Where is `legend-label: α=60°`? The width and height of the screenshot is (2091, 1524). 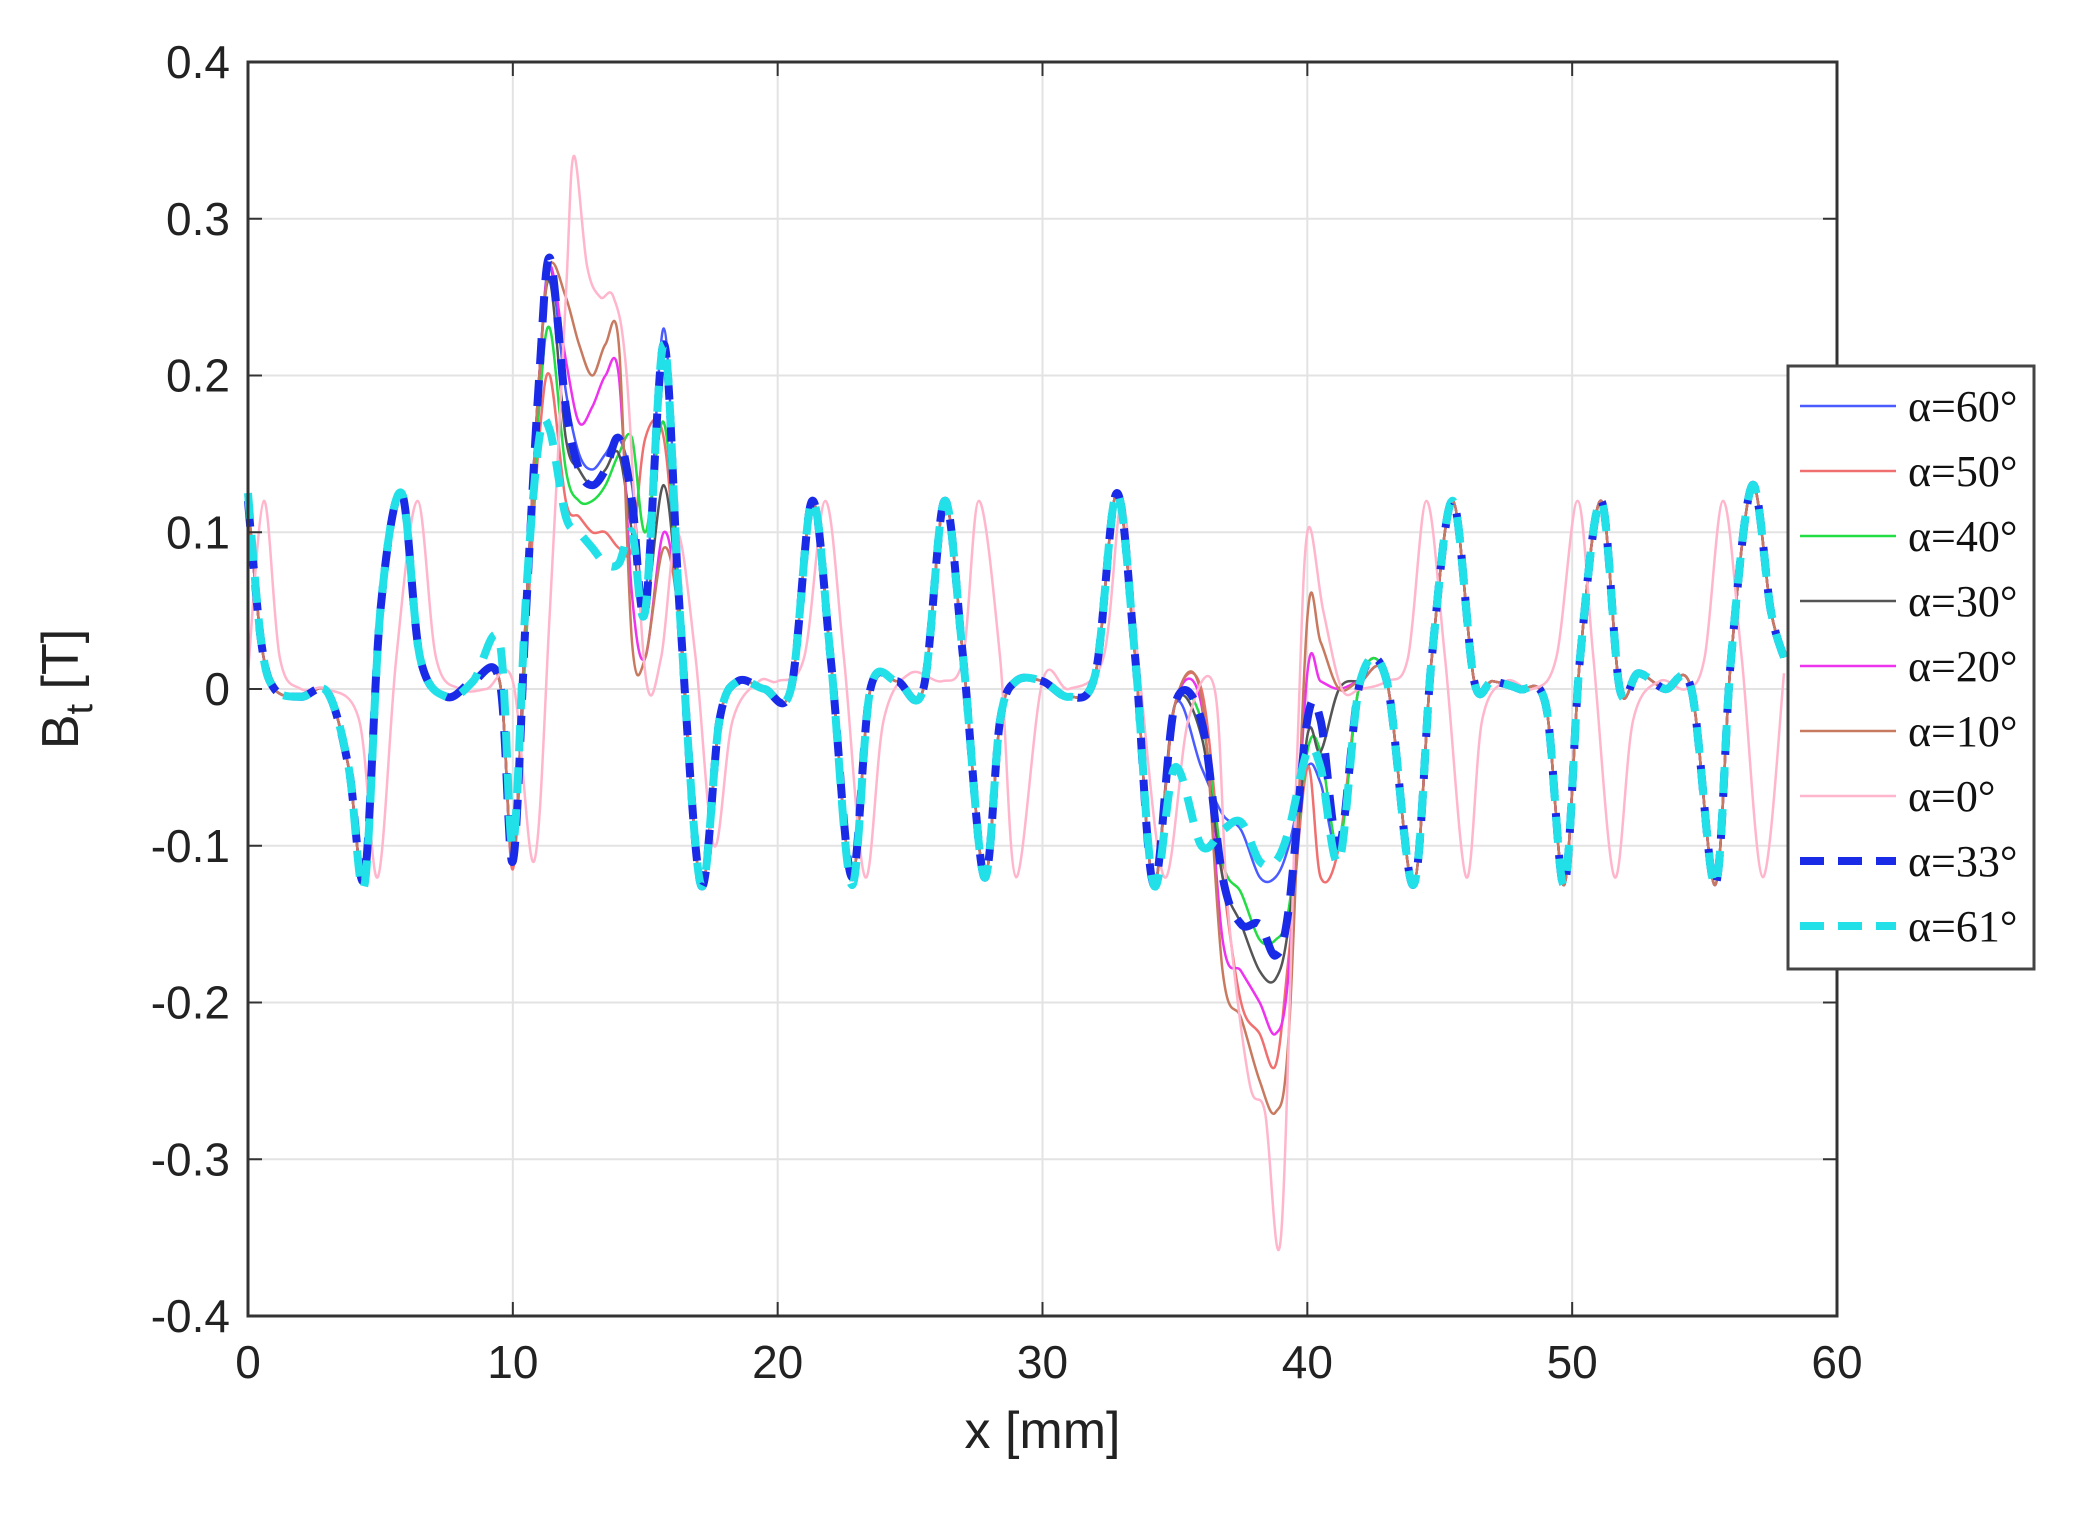 legend-label: α=60° is located at coordinates (1962, 406).